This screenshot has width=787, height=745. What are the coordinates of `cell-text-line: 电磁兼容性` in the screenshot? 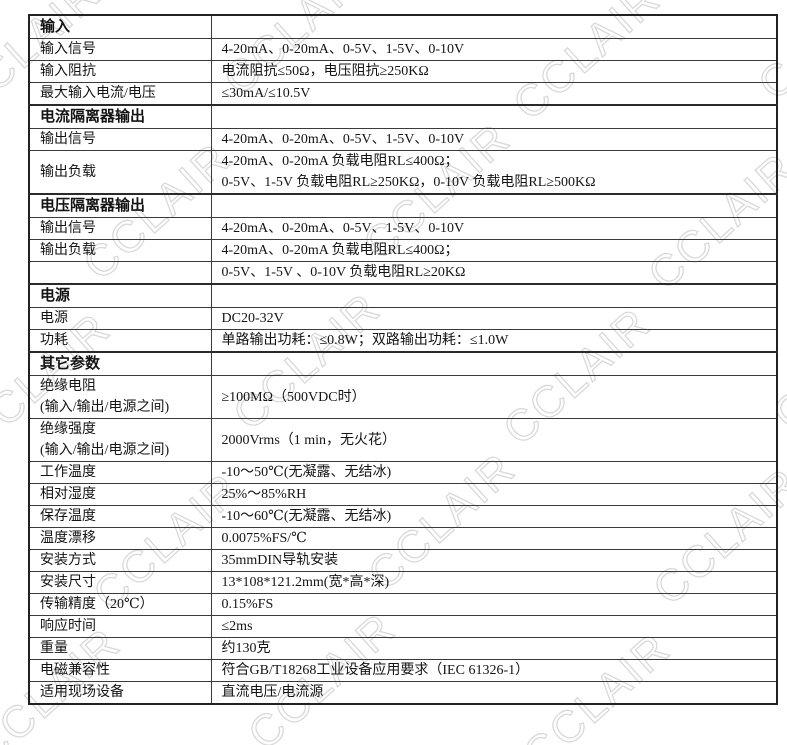 It's located at (75, 670).